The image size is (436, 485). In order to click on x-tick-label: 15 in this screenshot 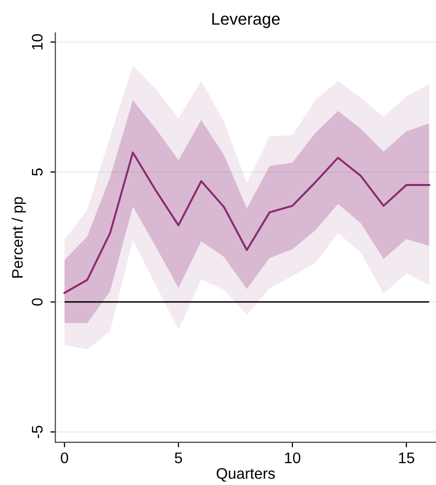, I will do `click(406, 458)`.